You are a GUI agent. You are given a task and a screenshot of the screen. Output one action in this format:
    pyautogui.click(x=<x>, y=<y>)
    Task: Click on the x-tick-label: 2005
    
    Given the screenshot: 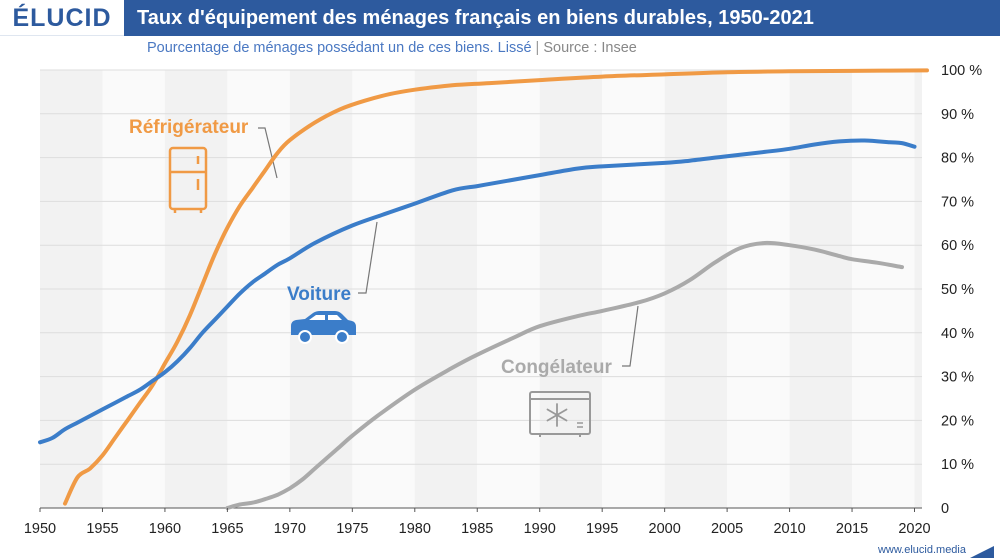 What is the action you would take?
    pyautogui.click(x=727, y=529)
    